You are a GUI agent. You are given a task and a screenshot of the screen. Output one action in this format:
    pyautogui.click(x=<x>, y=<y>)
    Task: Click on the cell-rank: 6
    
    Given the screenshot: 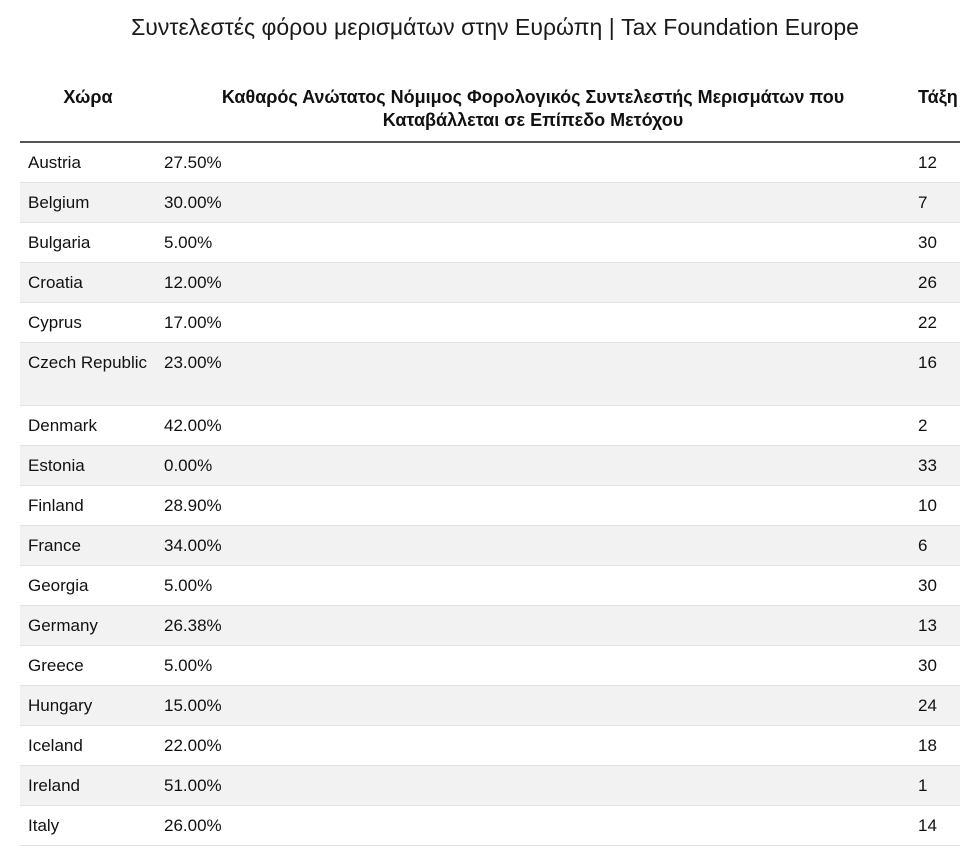 What is the action you would take?
    pyautogui.click(x=935, y=545)
    